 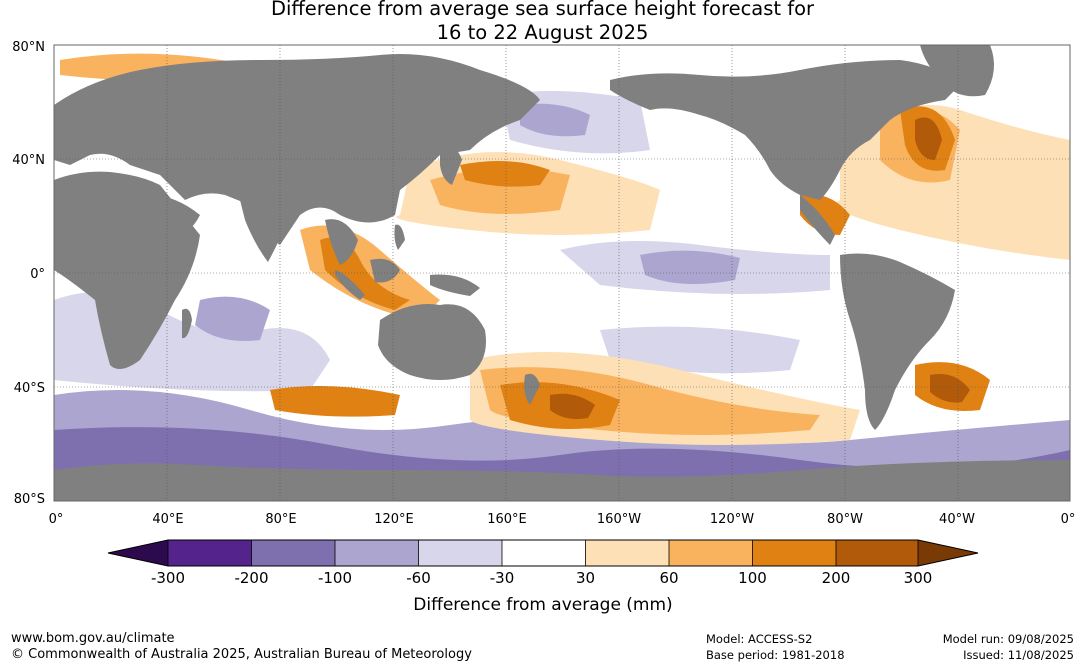 What do you see at coordinates (817, 220) in the screenshot?
I see `land-central-america` at bounding box center [817, 220].